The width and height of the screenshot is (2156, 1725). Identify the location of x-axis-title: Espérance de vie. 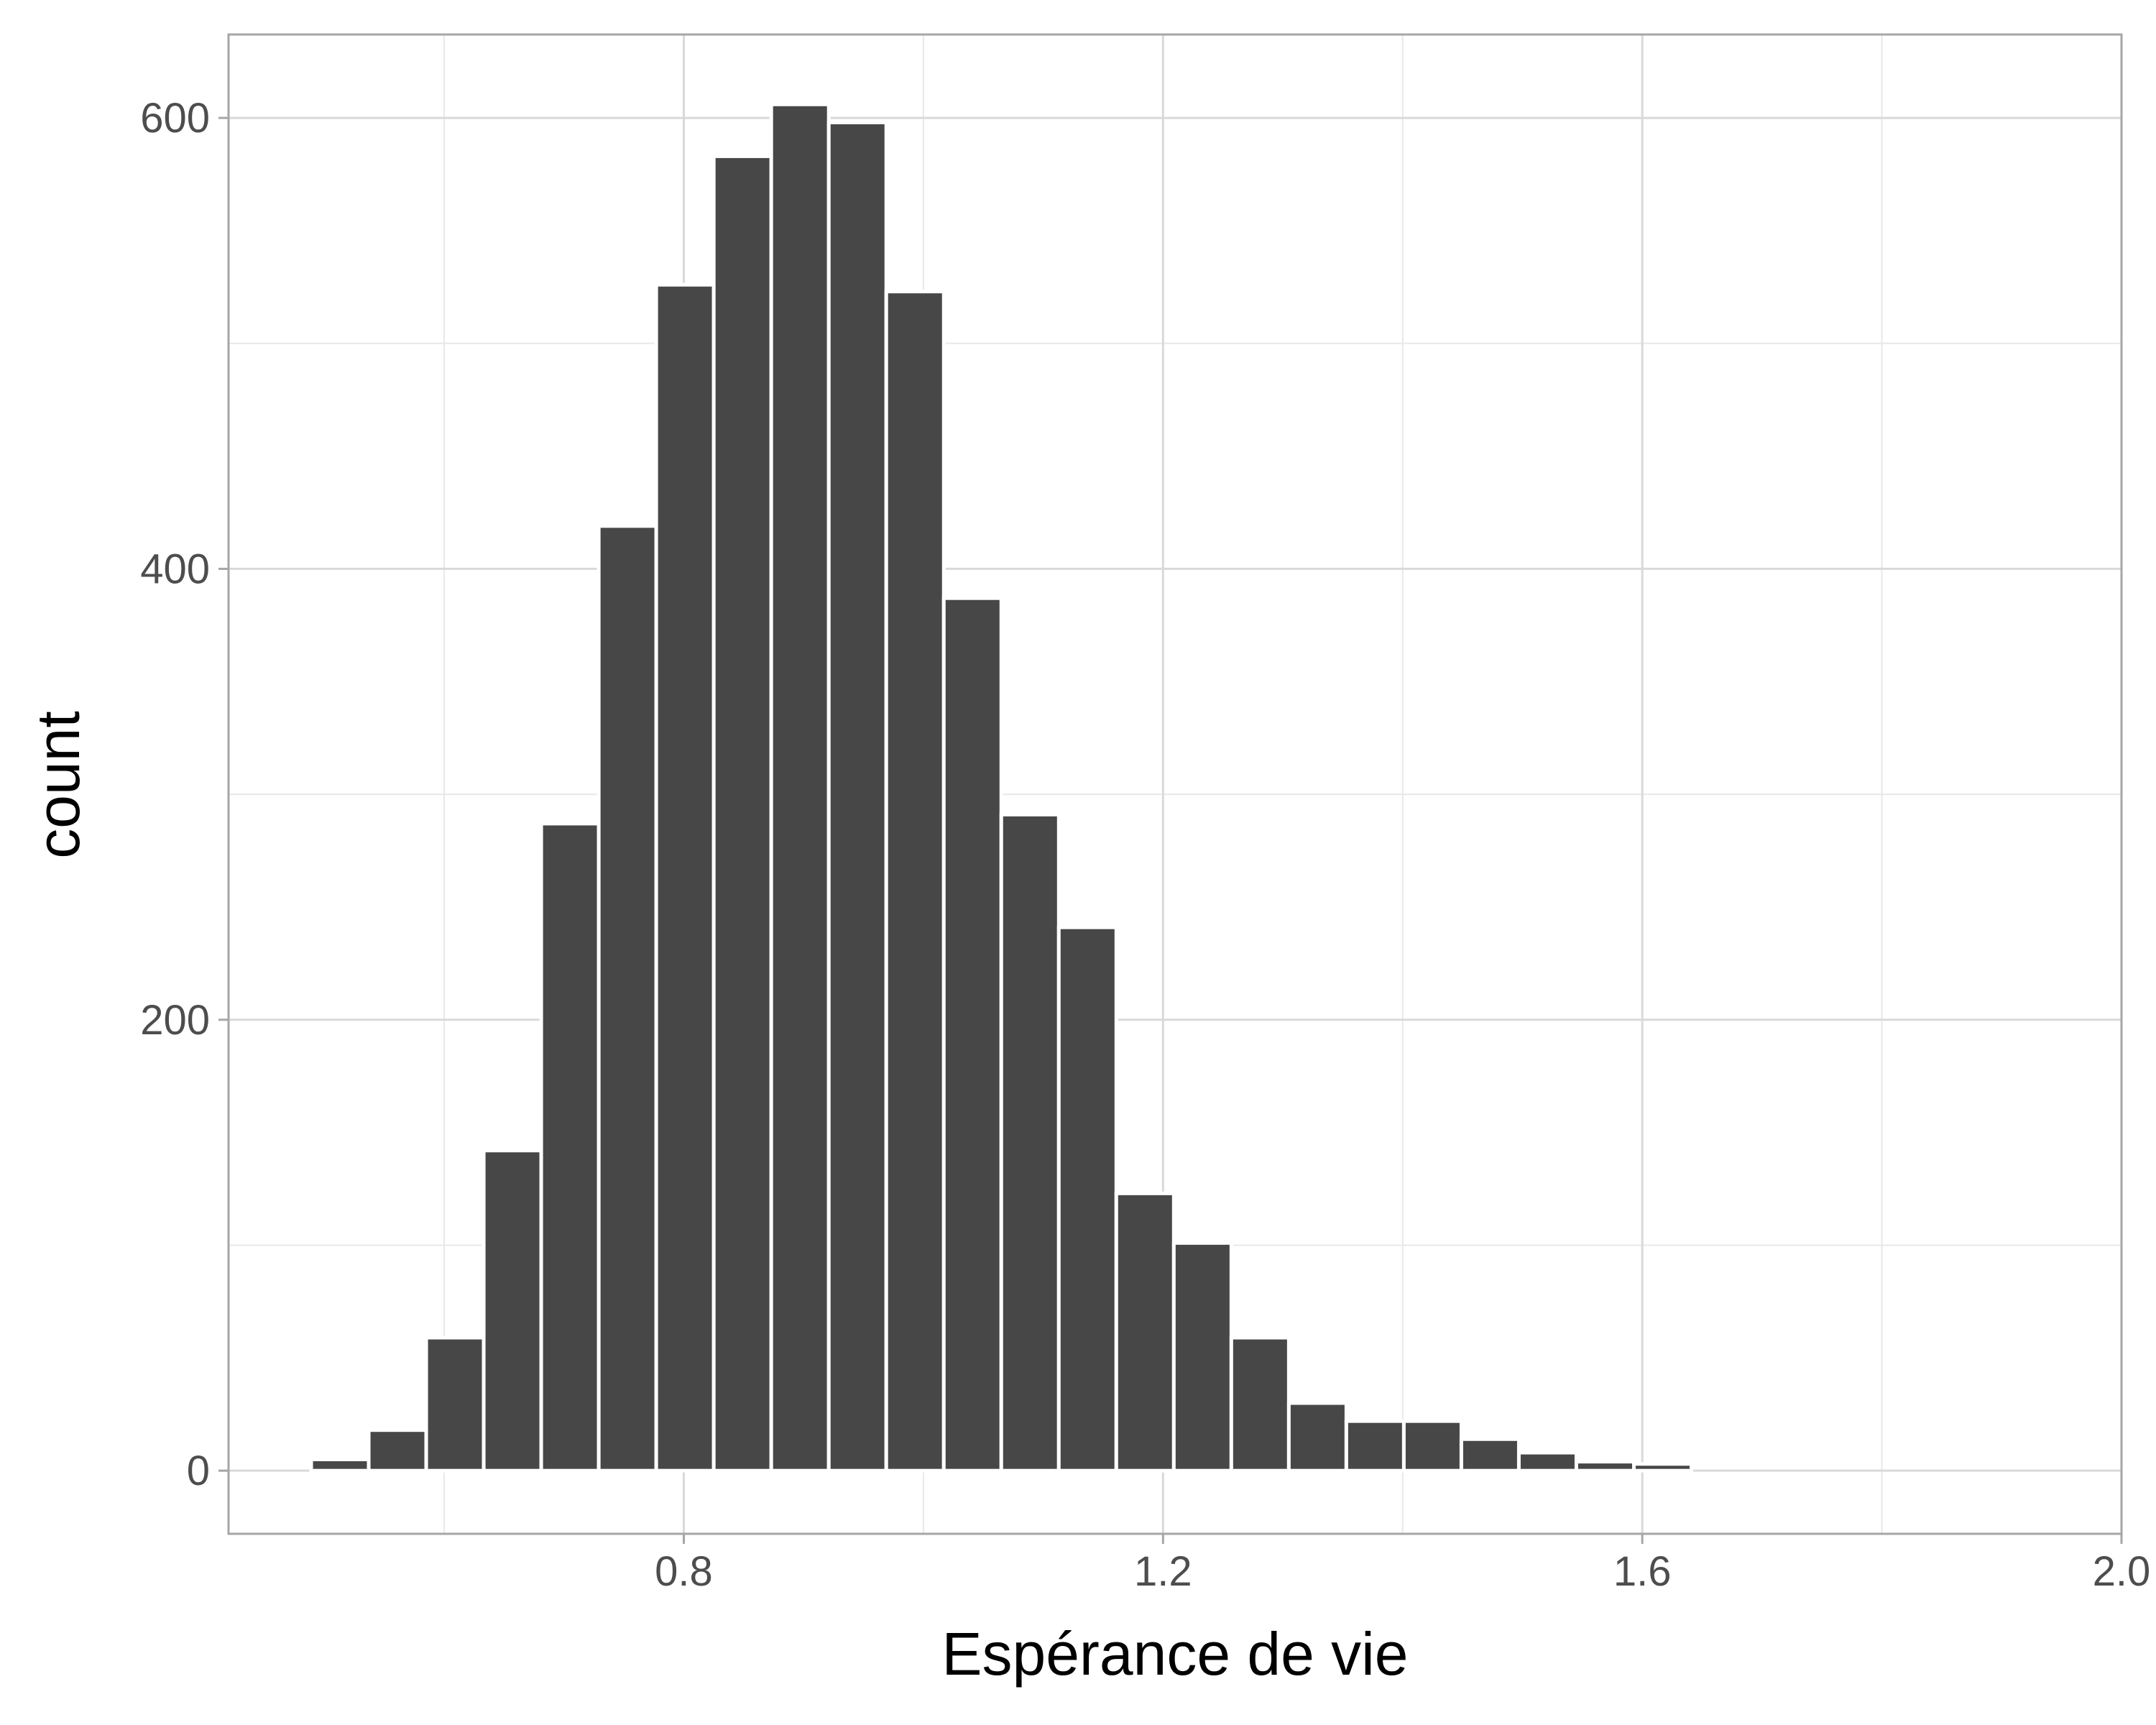
(1174, 1654).